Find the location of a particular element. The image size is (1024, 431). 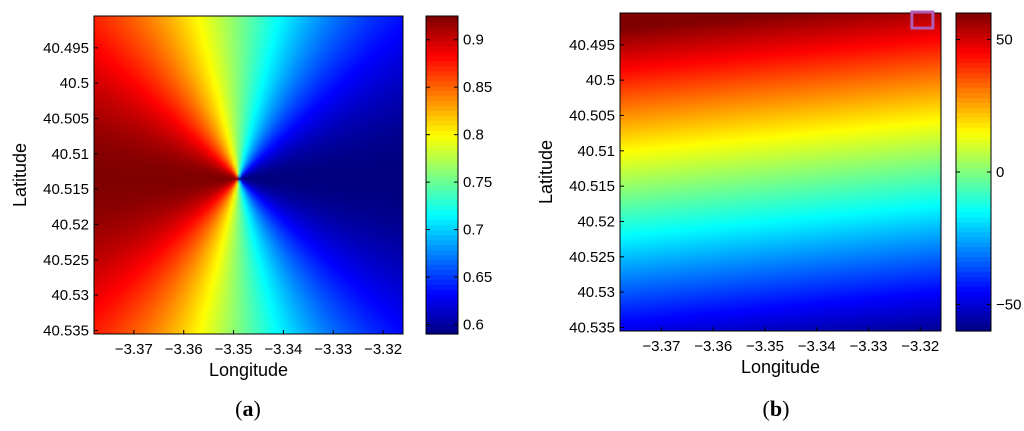

y-tick-label: 40.495 is located at coordinates (592, 45).